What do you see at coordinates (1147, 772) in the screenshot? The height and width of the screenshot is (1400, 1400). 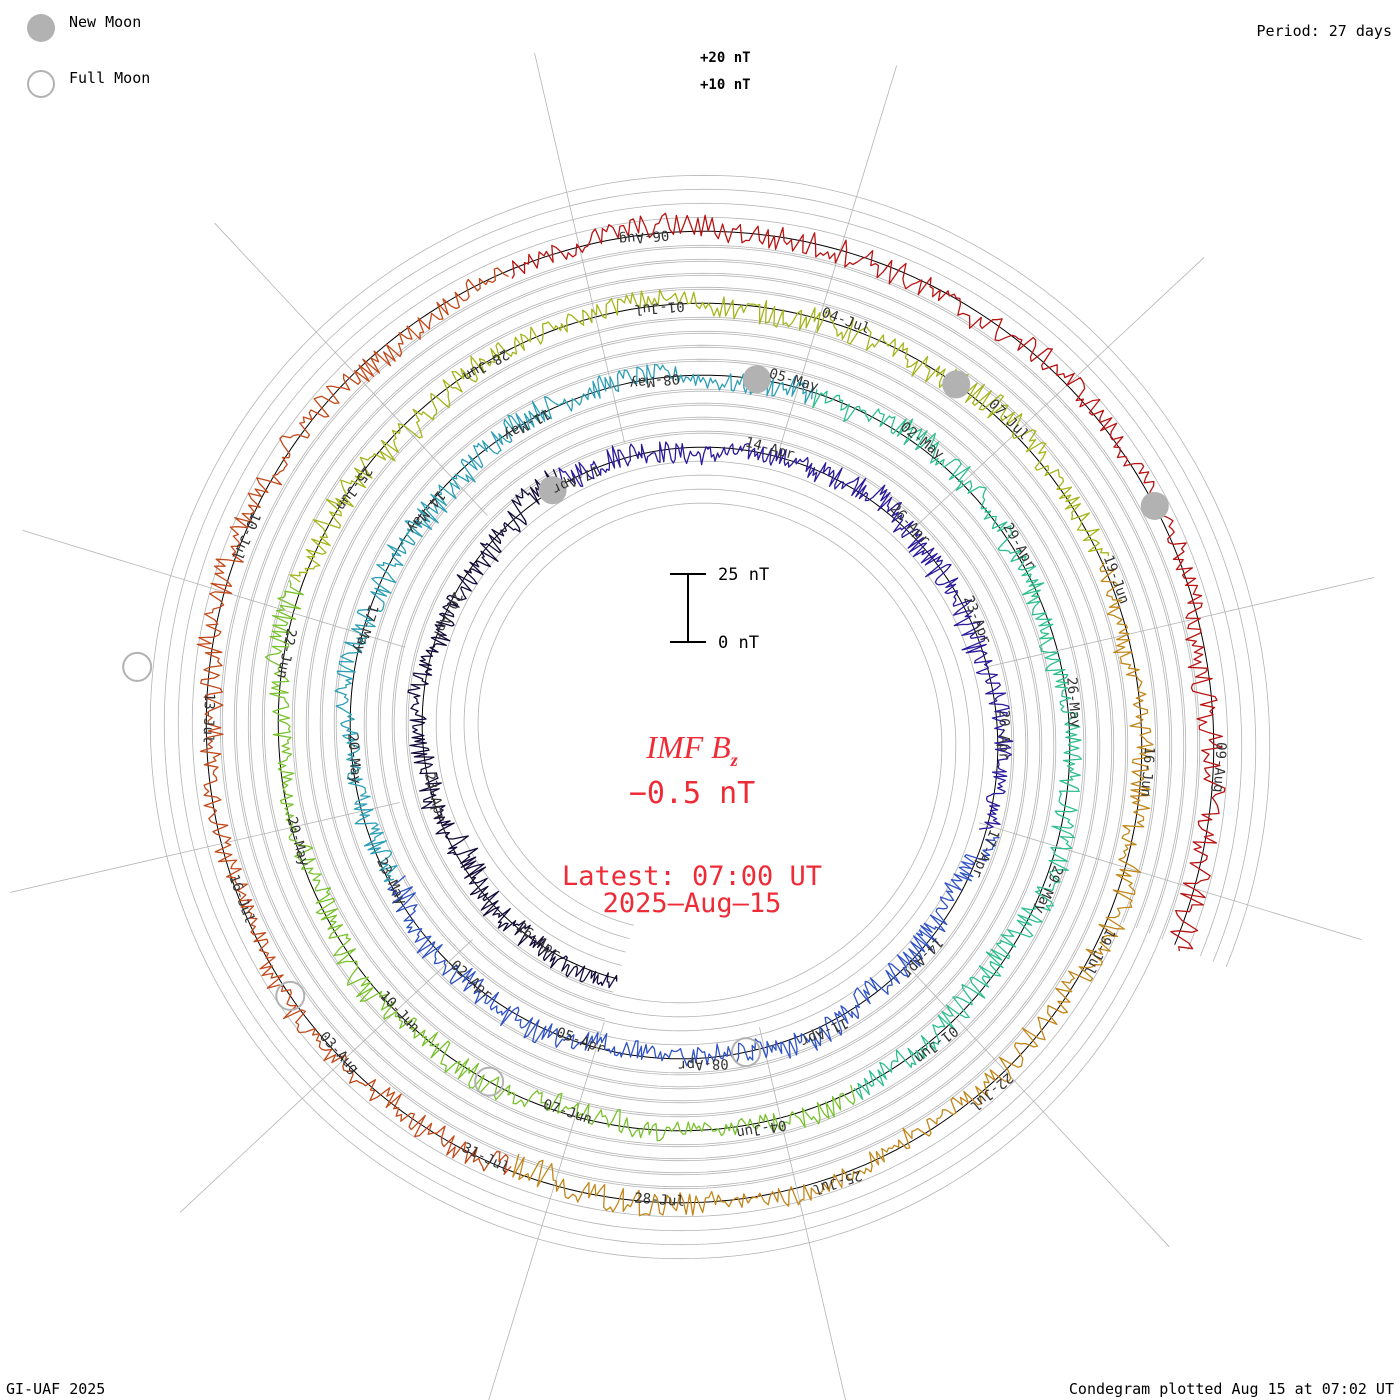 I see `date-label: 16-Jun` at bounding box center [1147, 772].